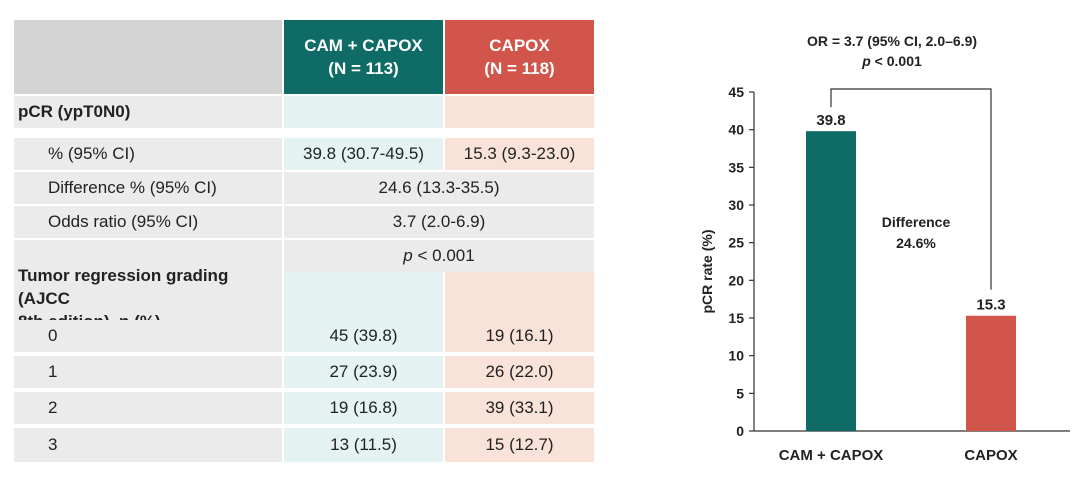 The width and height of the screenshot is (1080, 481). Describe the element at coordinates (123, 286) in the screenshot. I see `trg-section-line1: Tumor regression grading (AJCC` at that location.